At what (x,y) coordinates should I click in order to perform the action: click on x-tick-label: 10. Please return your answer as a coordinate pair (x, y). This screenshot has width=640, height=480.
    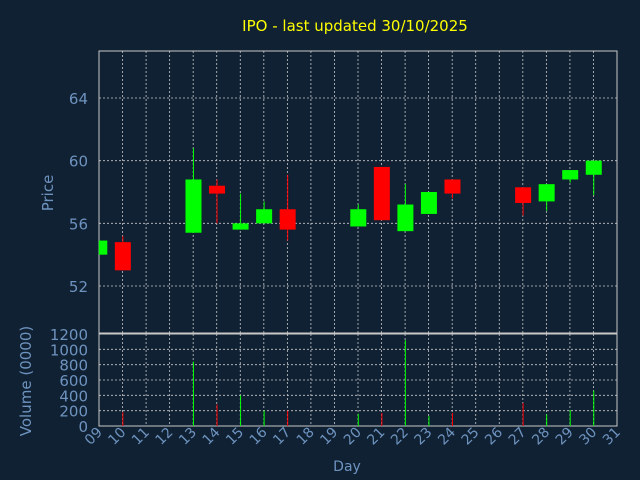
    Looking at the image, I should click on (117, 437).